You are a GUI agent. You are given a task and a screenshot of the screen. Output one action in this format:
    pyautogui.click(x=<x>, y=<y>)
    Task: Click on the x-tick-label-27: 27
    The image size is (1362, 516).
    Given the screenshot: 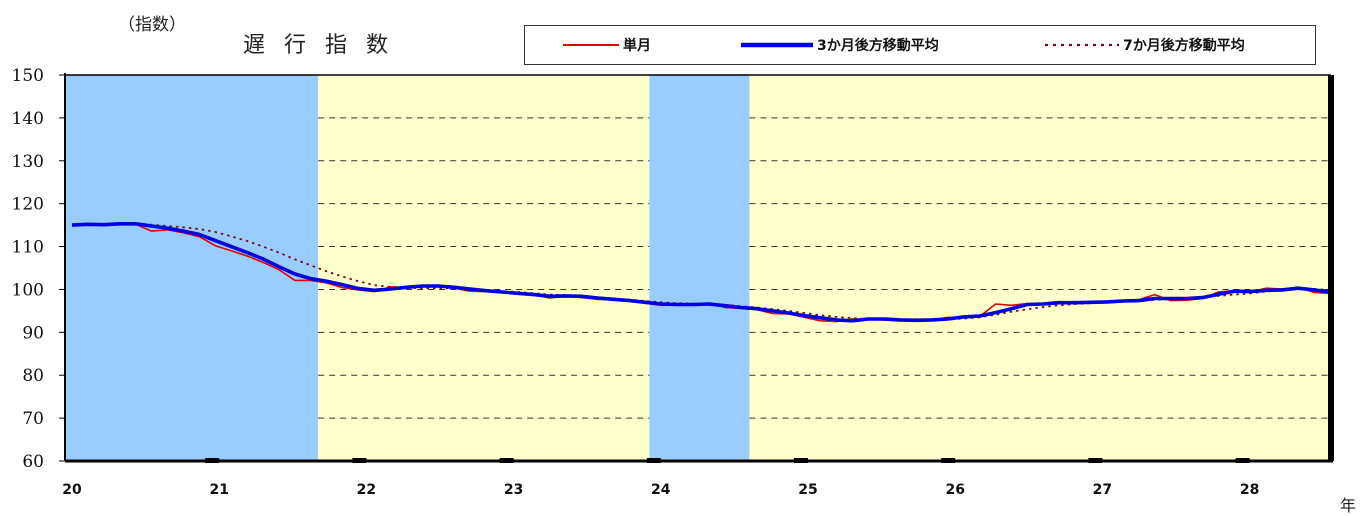 What is the action you would take?
    pyautogui.click(x=1102, y=490)
    